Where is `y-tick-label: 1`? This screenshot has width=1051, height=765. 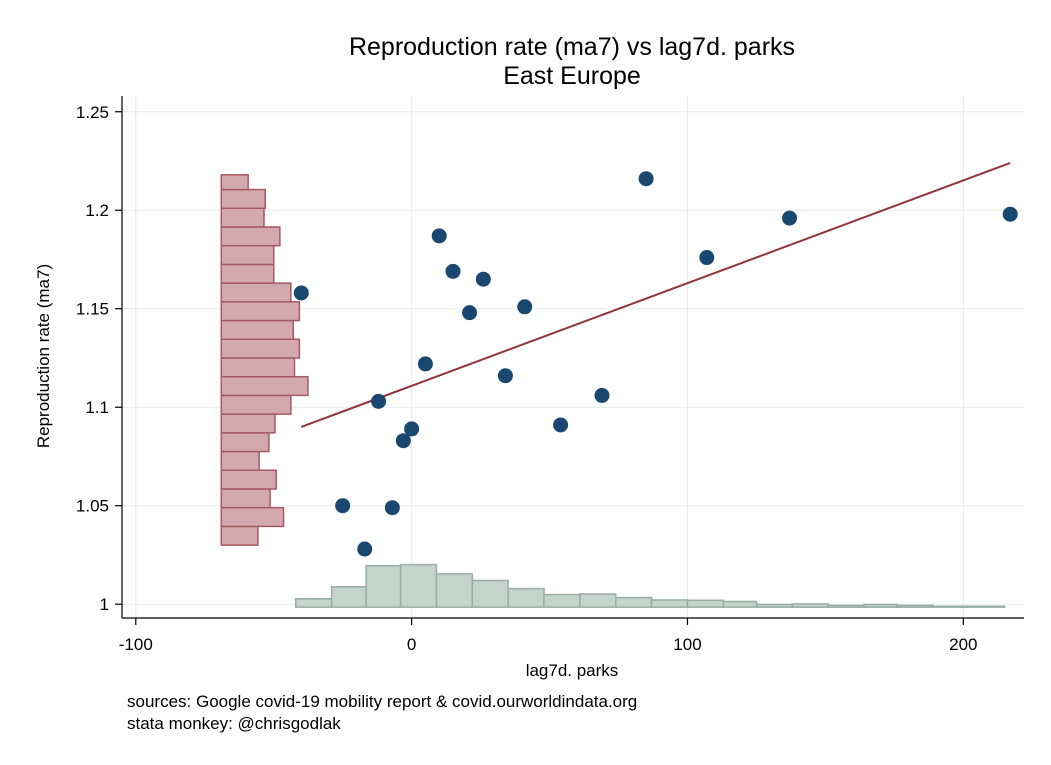
y-tick-label: 1 is located at coordinates (104, 604).